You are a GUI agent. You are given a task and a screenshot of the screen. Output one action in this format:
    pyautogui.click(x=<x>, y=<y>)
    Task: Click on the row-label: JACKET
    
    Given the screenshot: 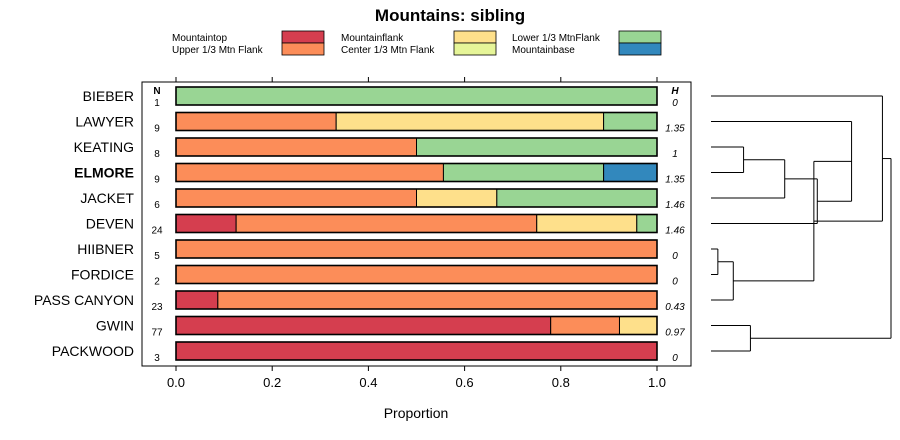 What is the action you would take?
    pyautogui.click(x=107, y=198)
    